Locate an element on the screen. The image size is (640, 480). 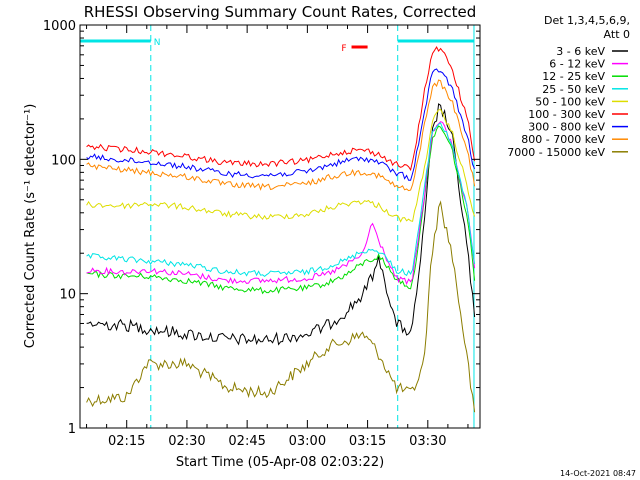
legend-entry-label: 800 - 7000 keV is located at coordinates (563, 139).